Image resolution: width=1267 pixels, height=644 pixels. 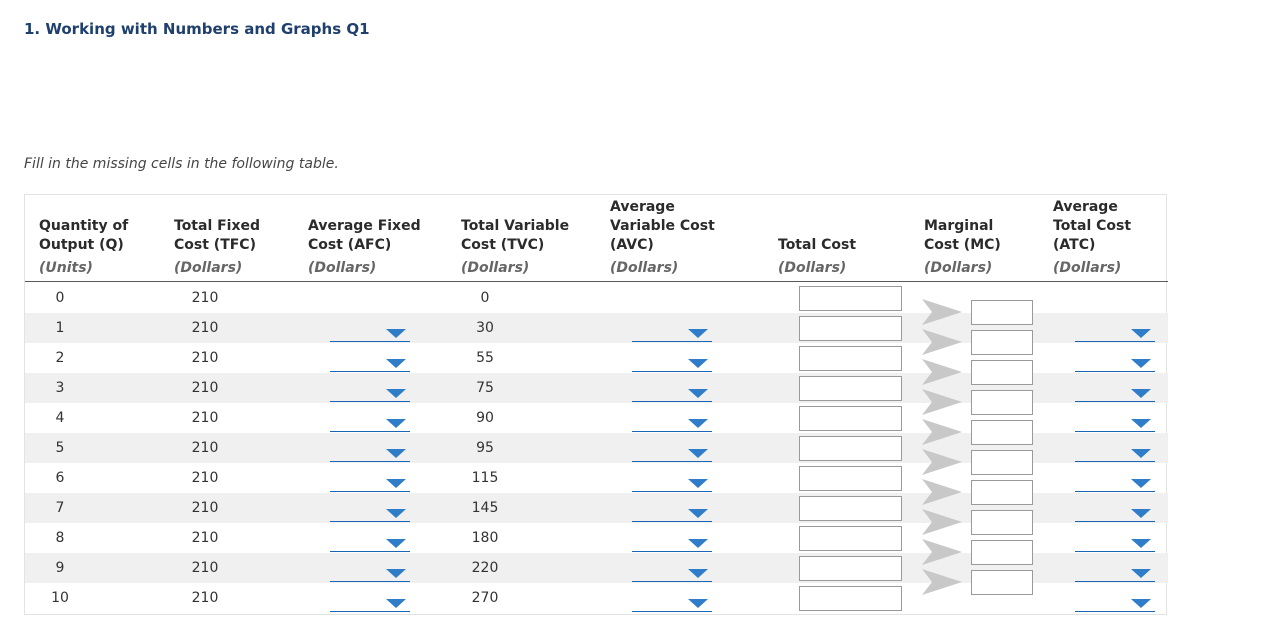 I want to click on cell-tvc: 90, so click(x=485, y=418).